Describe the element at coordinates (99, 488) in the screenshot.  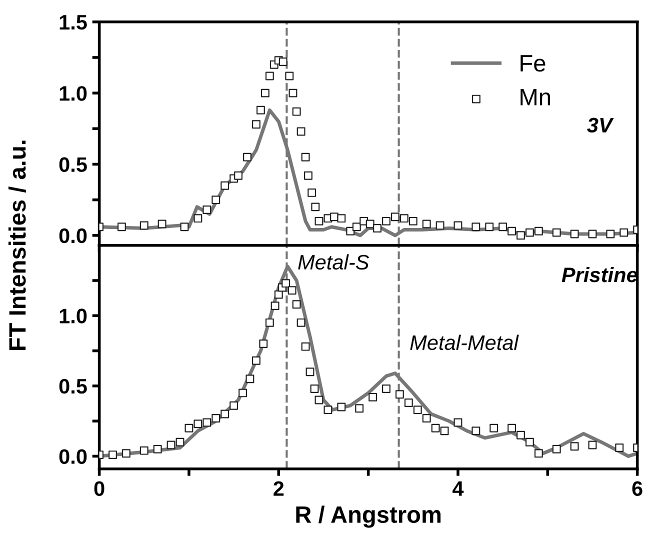
I see `x-tick-label: 0` at that location.